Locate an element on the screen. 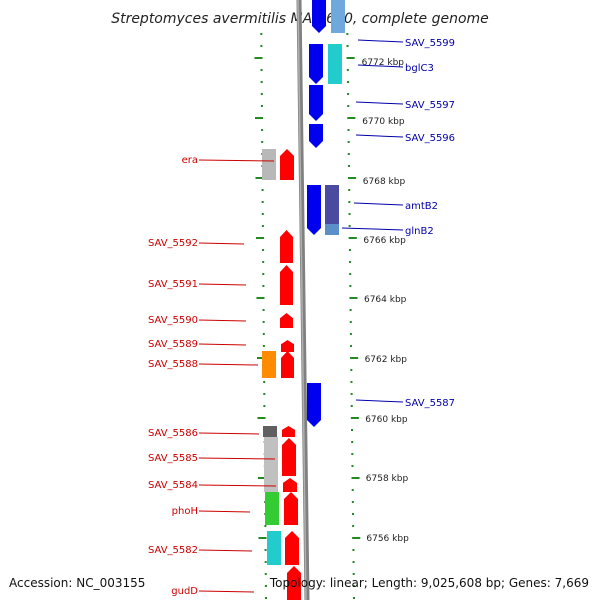 This screenshot has height=600, width=600. gene-label-sav_5585: SAV_5585 is located at coordinates (173, 458).